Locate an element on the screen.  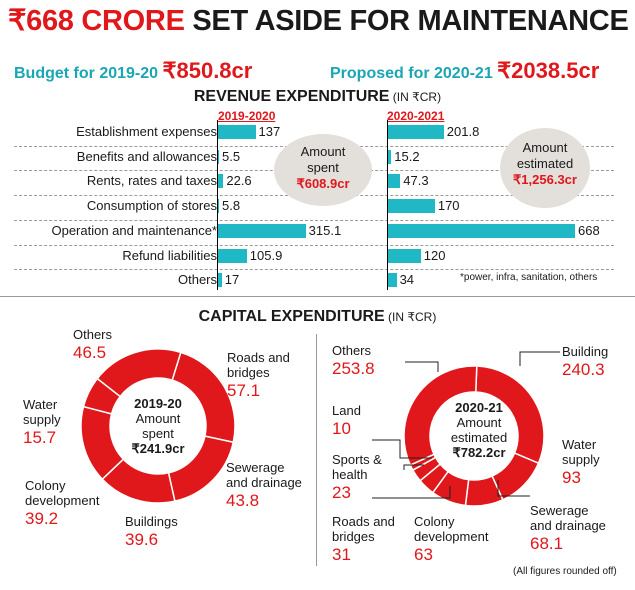
bar-value-2020-21-consumption-of-stores: 170 is located at coordinates (448, 206).